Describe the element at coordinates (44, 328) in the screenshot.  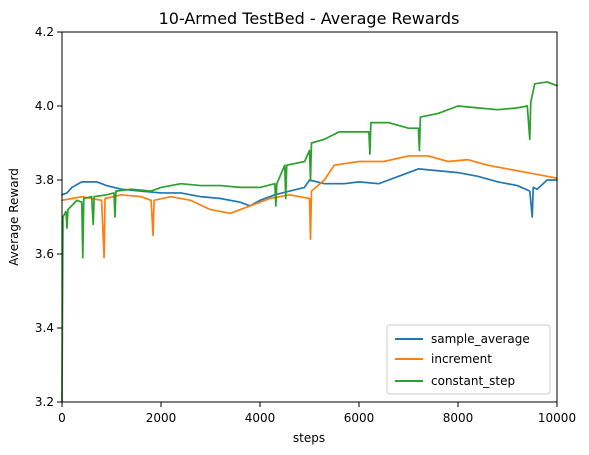
I see `y-tick-label: 3.4` at that location.